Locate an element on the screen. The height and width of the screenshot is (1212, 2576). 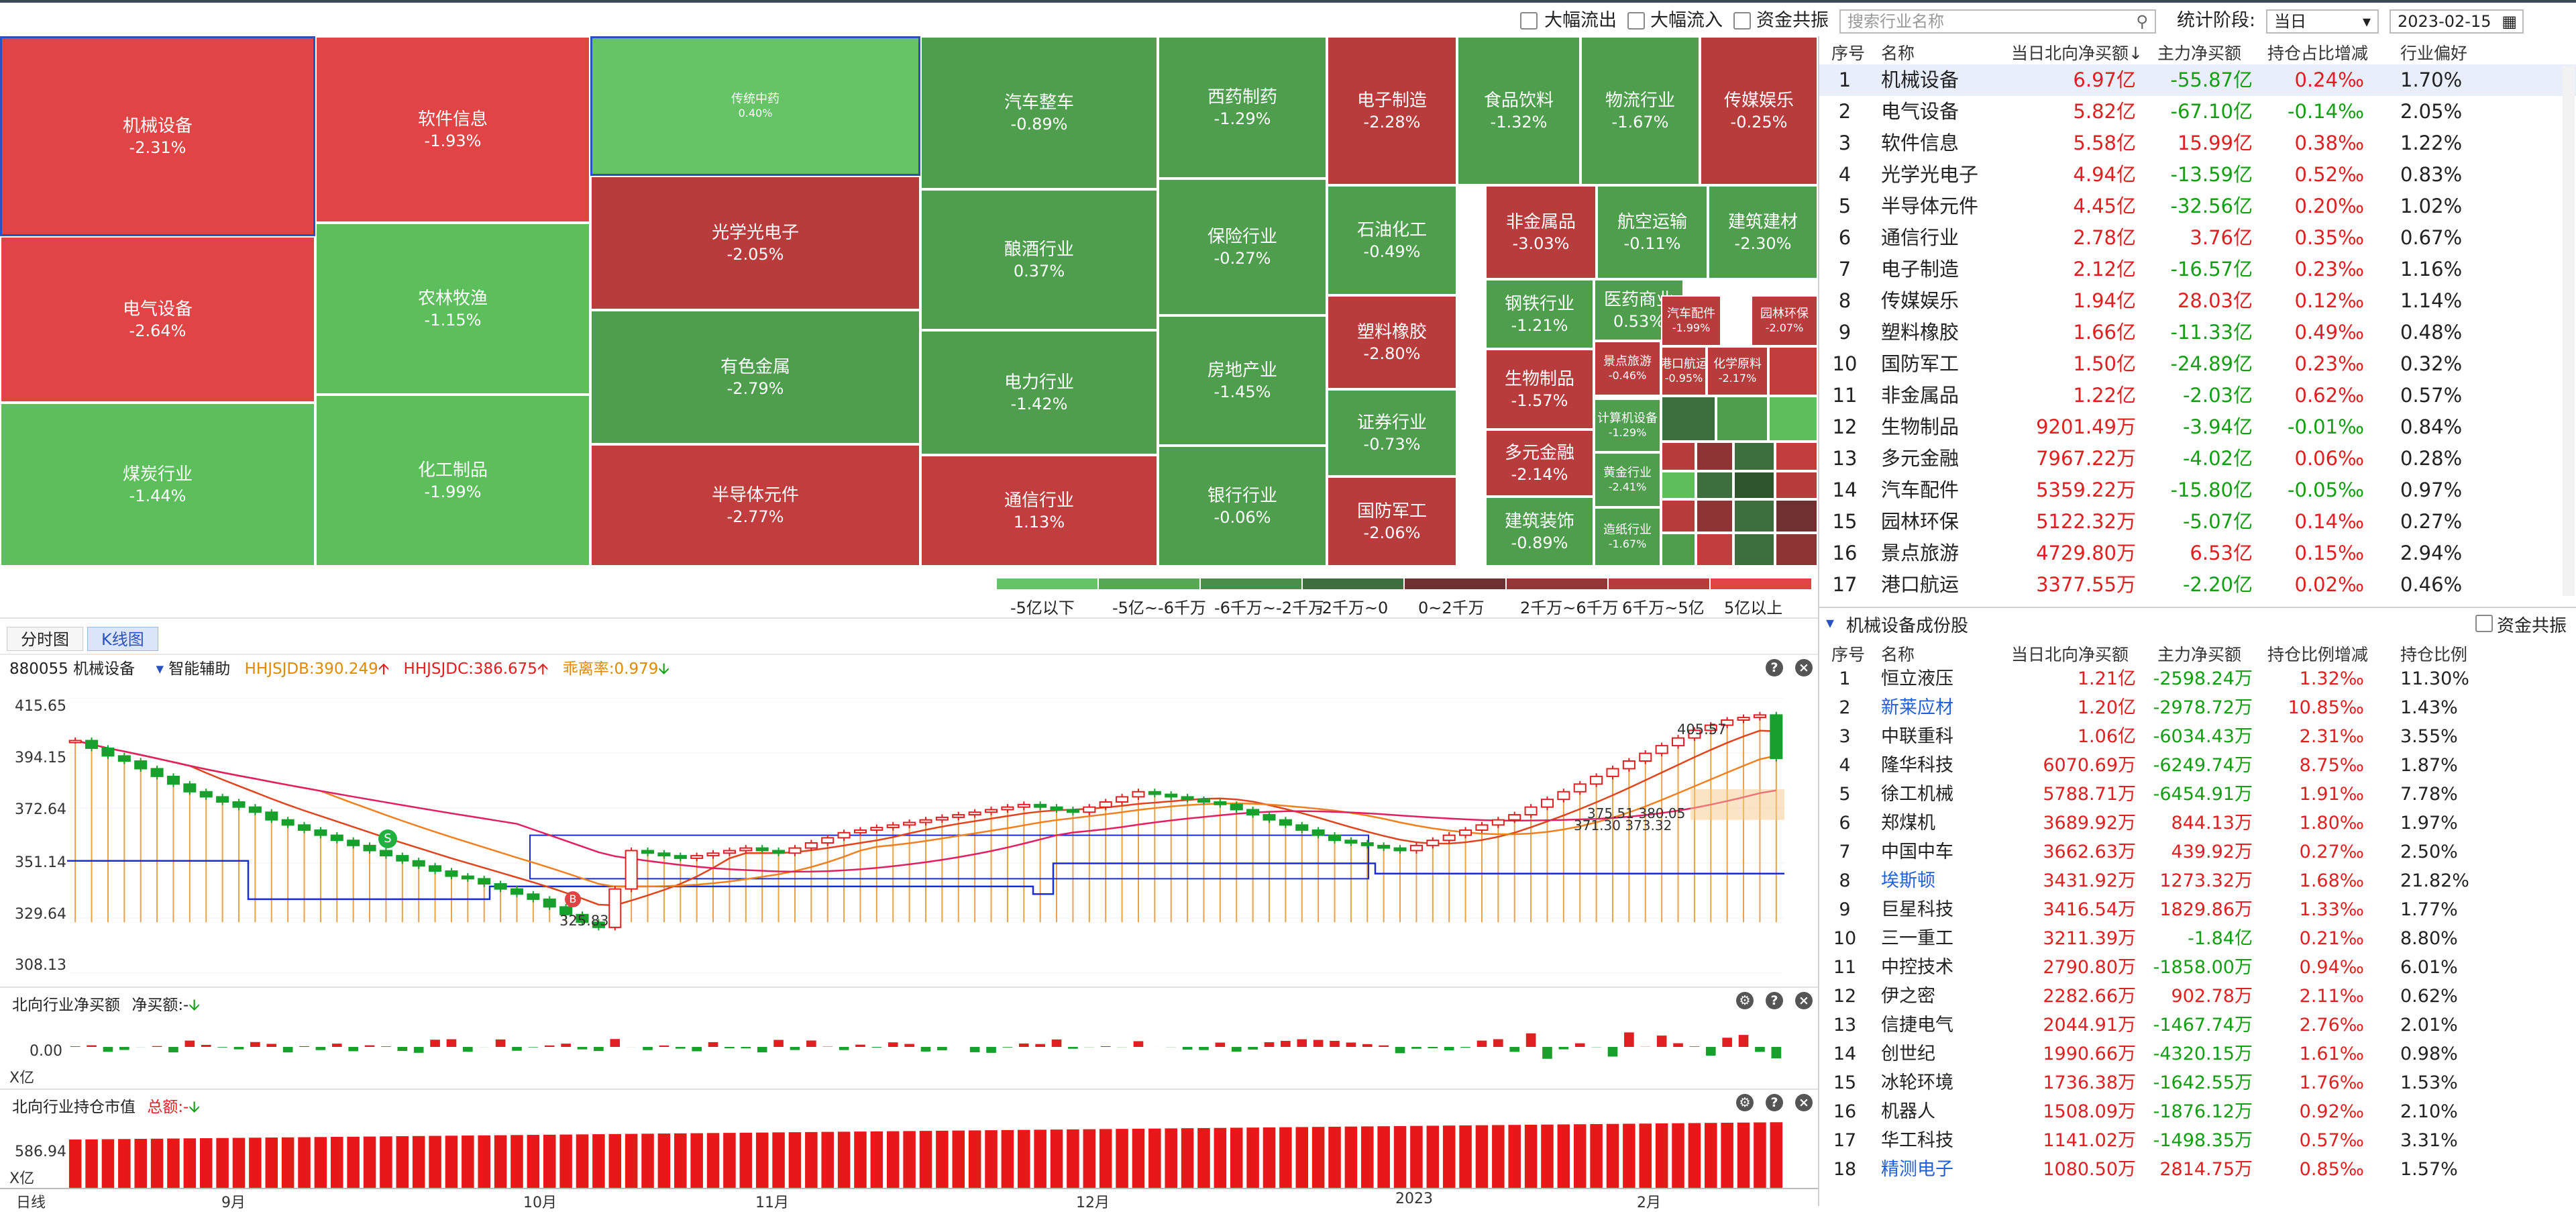
treemap-tile: 港口航运-0.95% is located at coordinates (1684, 371).